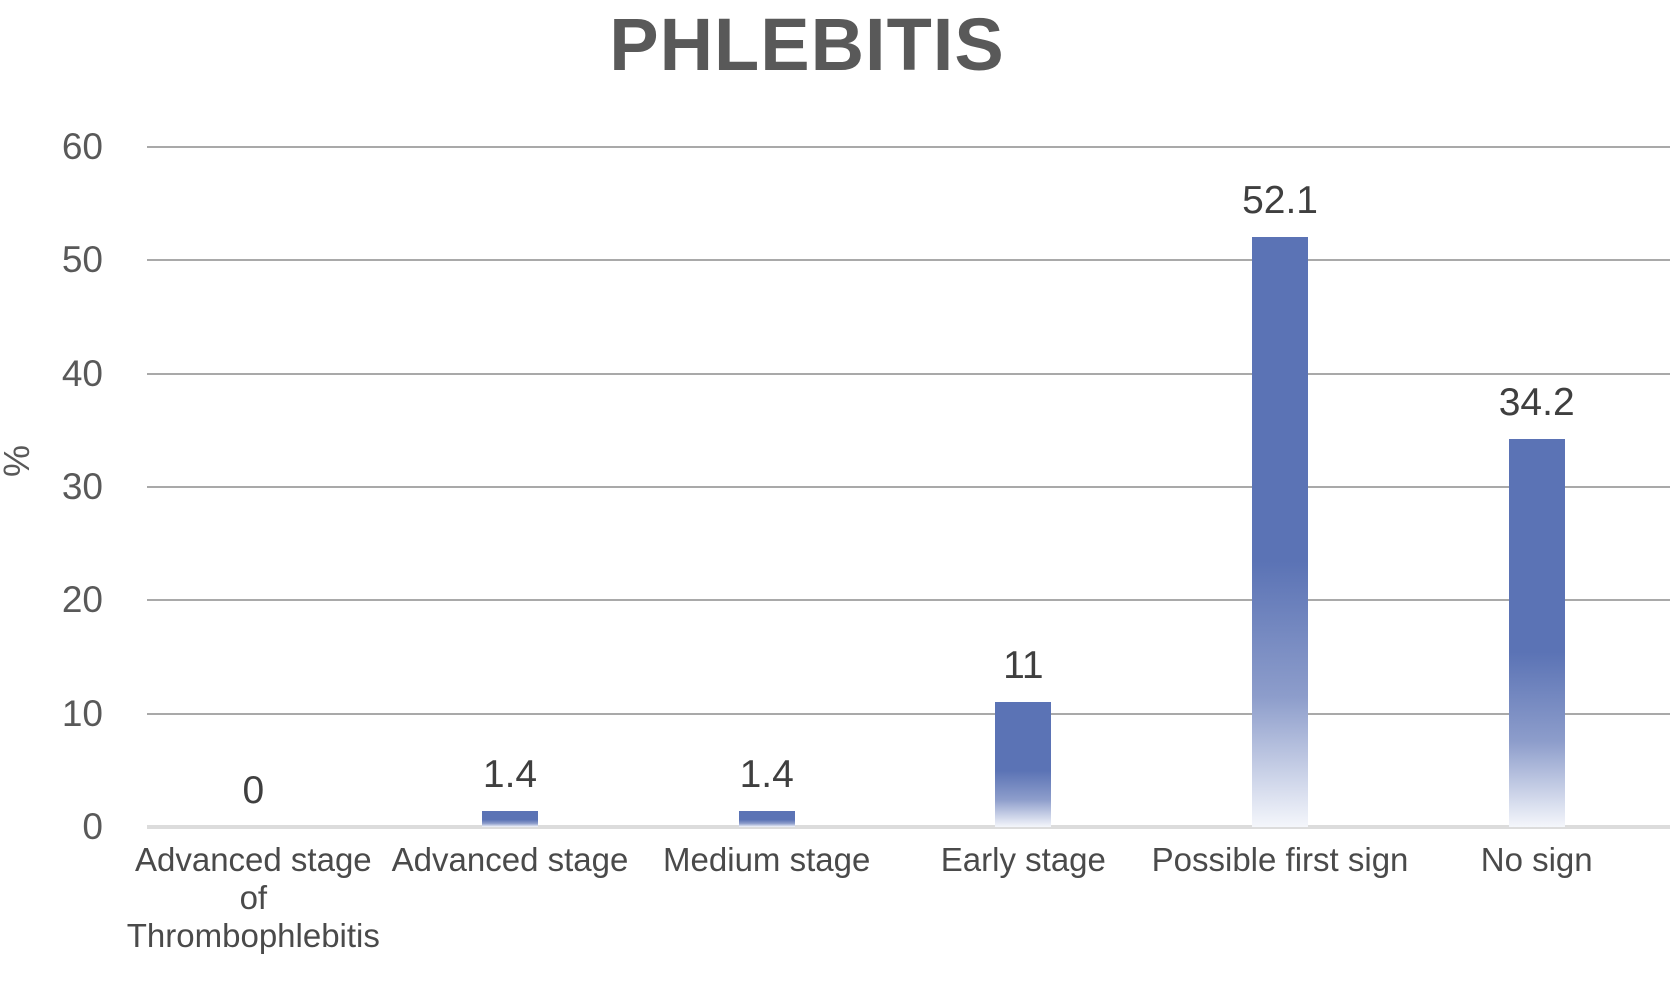  I want to click on category-label-line: Early stage, so click(1023, 859).